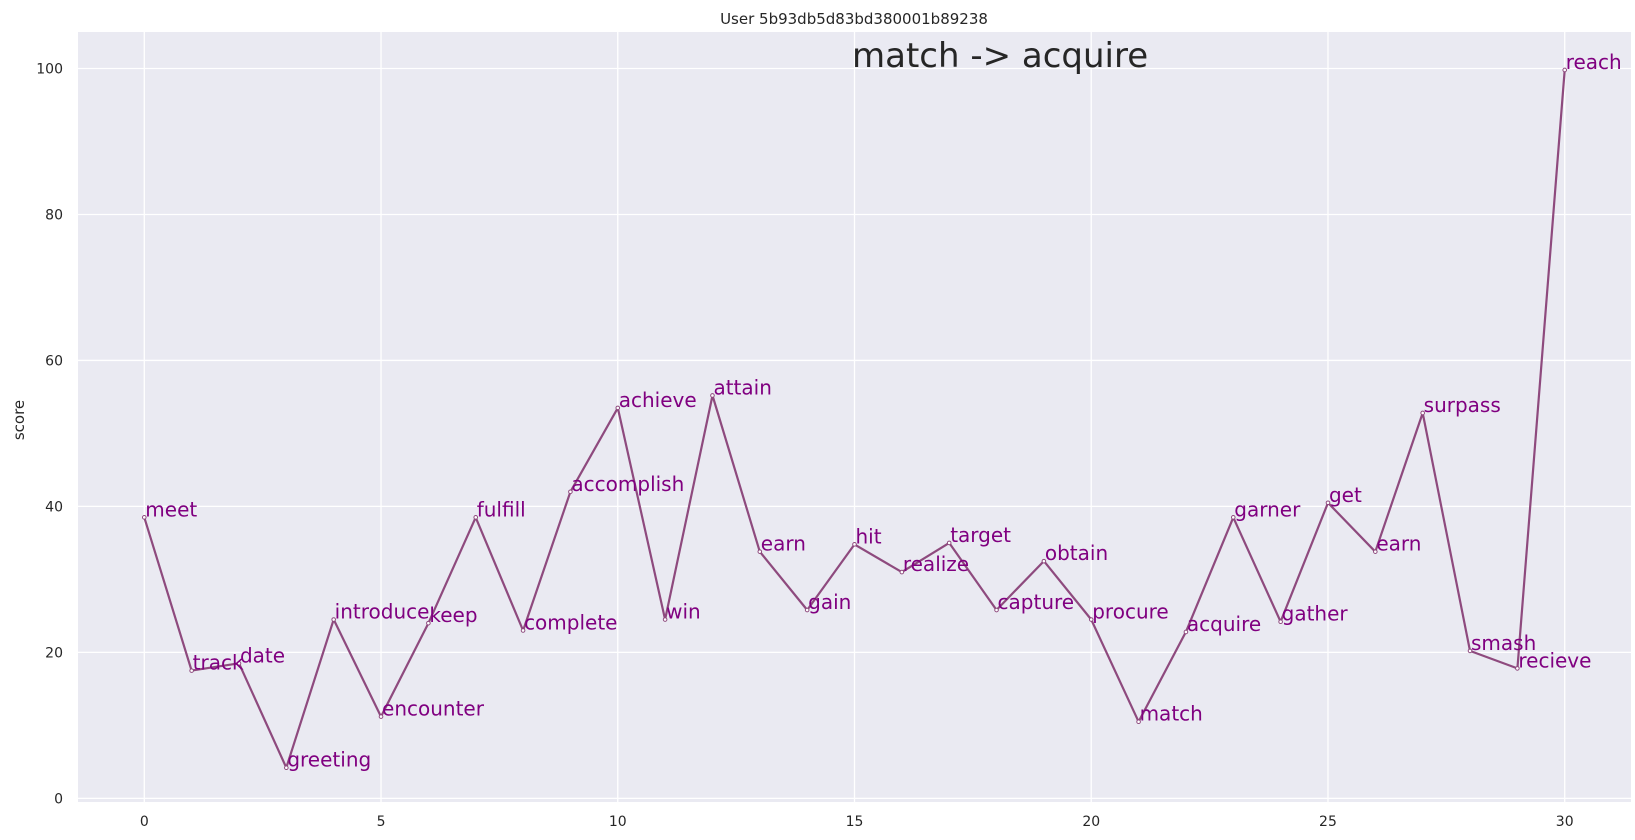  Describe the element at coordinates (1328, 822) in the screenshot. I see `x-tick-label: 25` at that location.